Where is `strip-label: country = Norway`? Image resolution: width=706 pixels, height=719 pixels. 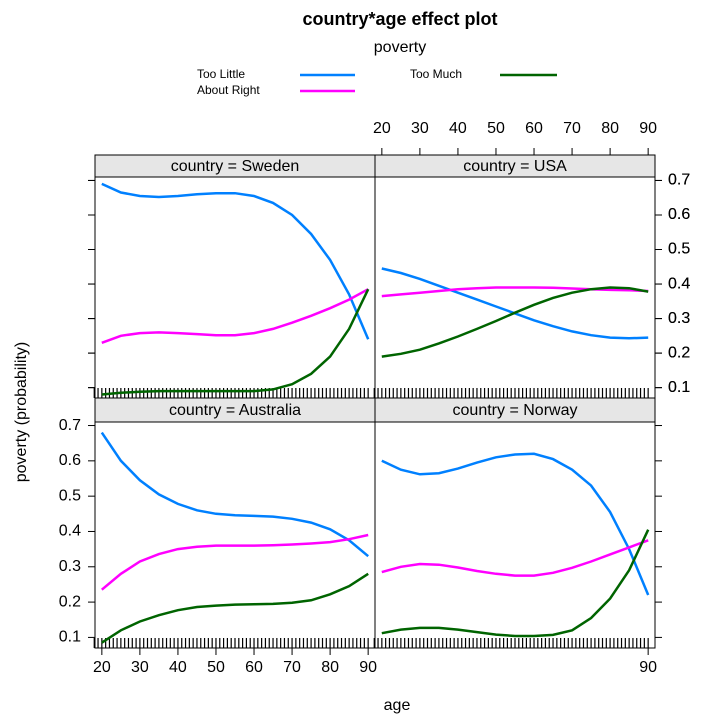
strip-label: country = Norway is located at coordinates (515, 410).